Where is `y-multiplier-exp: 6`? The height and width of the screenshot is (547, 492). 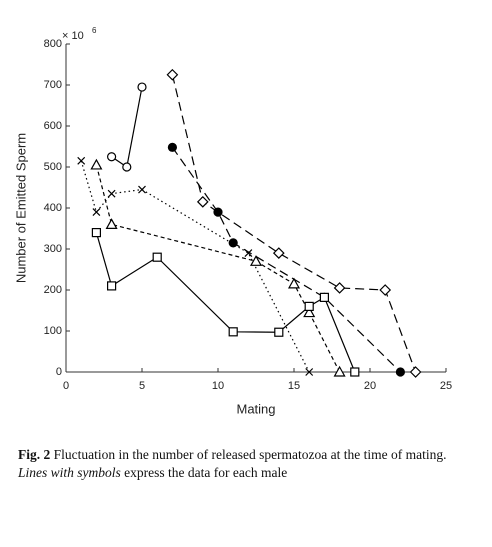 y-multiplier-exp: 6 is located at coordinates (94, 30).